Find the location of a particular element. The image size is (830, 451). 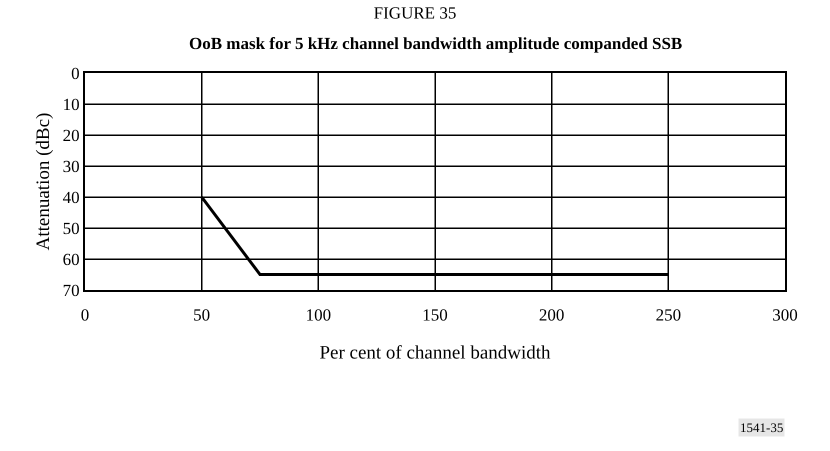

y-tick-label: 50 is located at coordinates (71, 228).